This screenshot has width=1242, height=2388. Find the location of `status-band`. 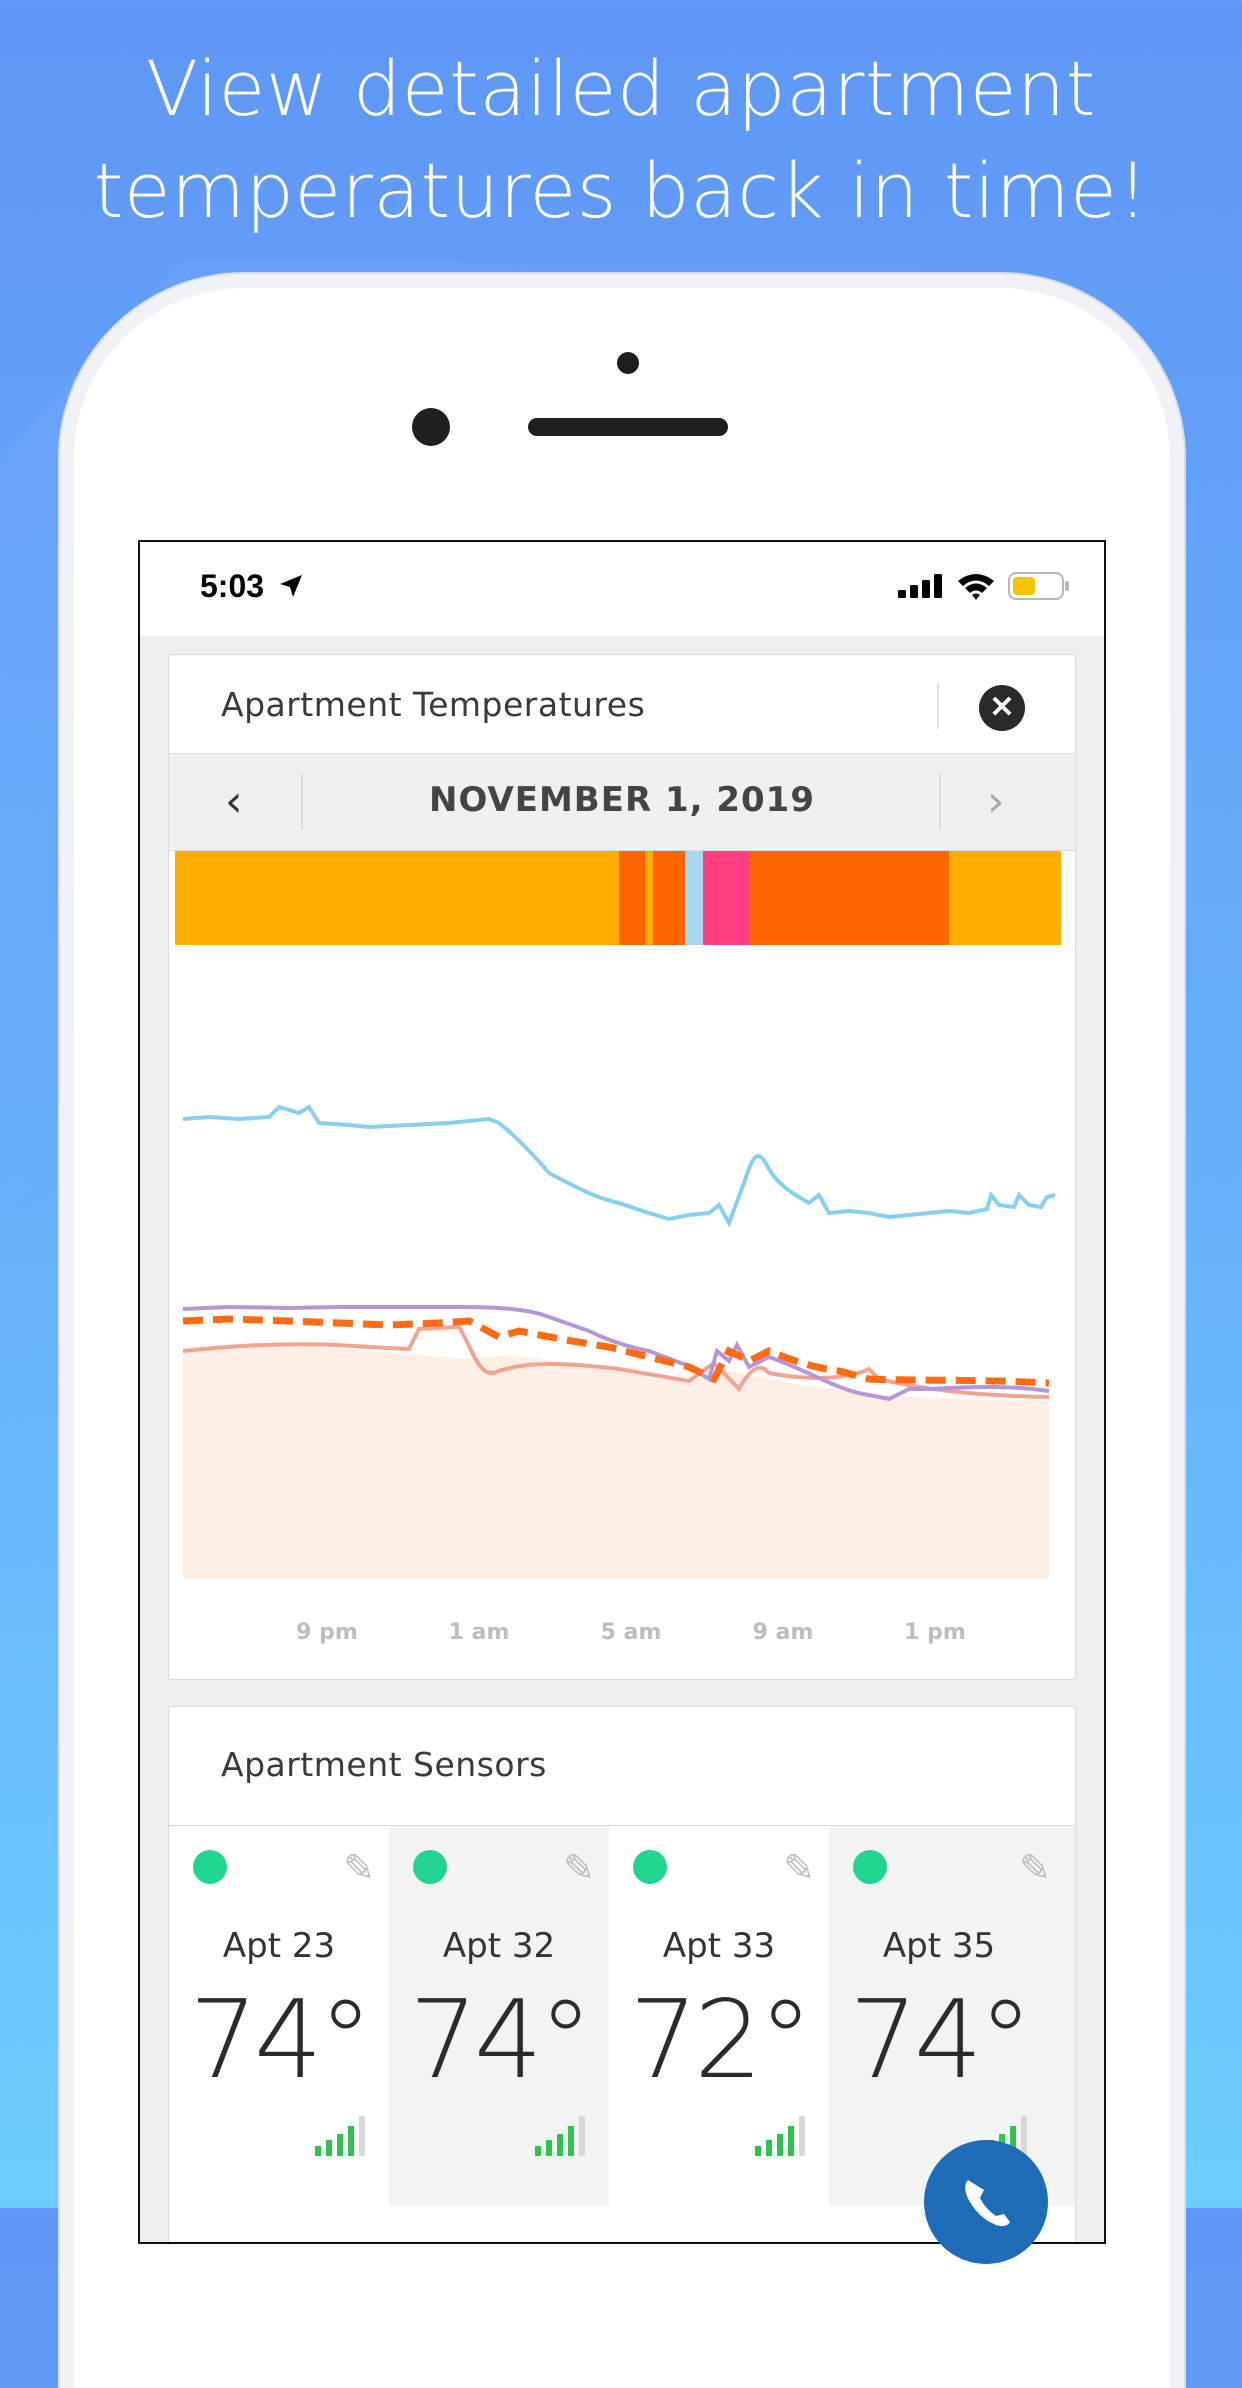

status-band is located at coordinates (618, 898).